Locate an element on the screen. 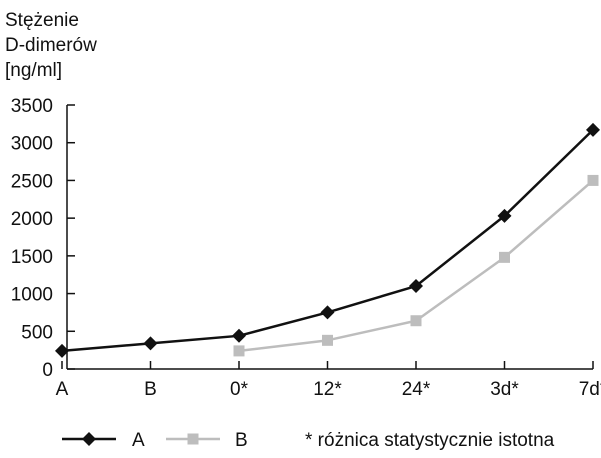  y-tick-label: 500 is located at coordinates (37, 332).